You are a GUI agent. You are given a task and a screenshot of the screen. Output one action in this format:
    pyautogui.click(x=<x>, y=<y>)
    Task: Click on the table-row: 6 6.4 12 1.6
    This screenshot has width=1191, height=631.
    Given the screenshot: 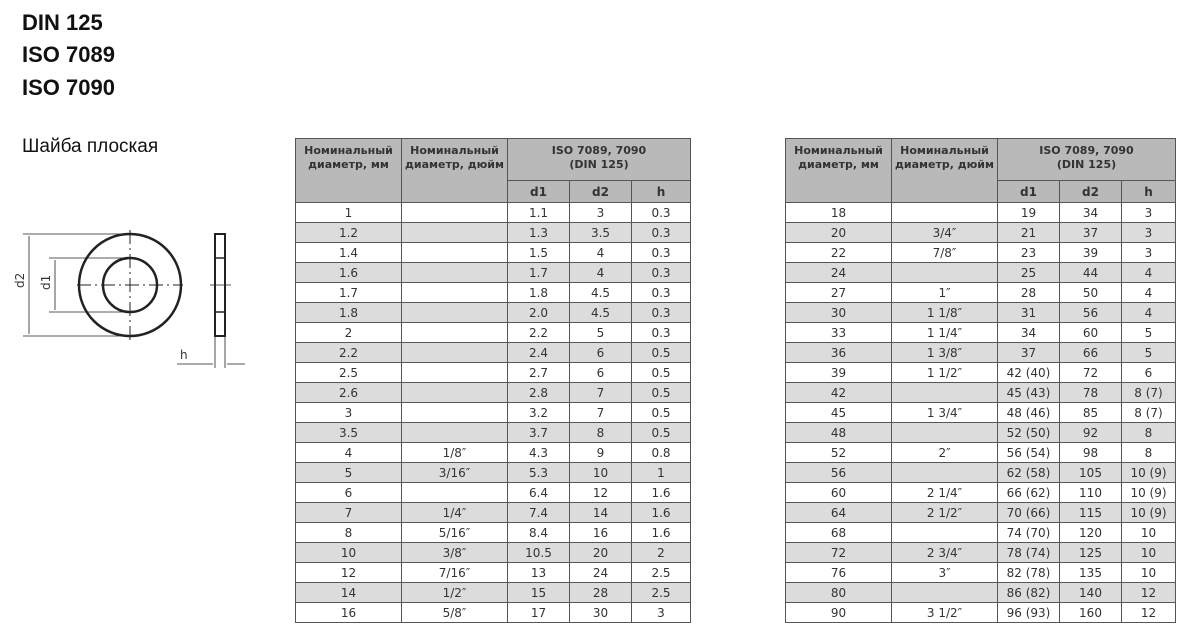 What is the action you would take?
    pyautogui.click(x=493, y=492)
    